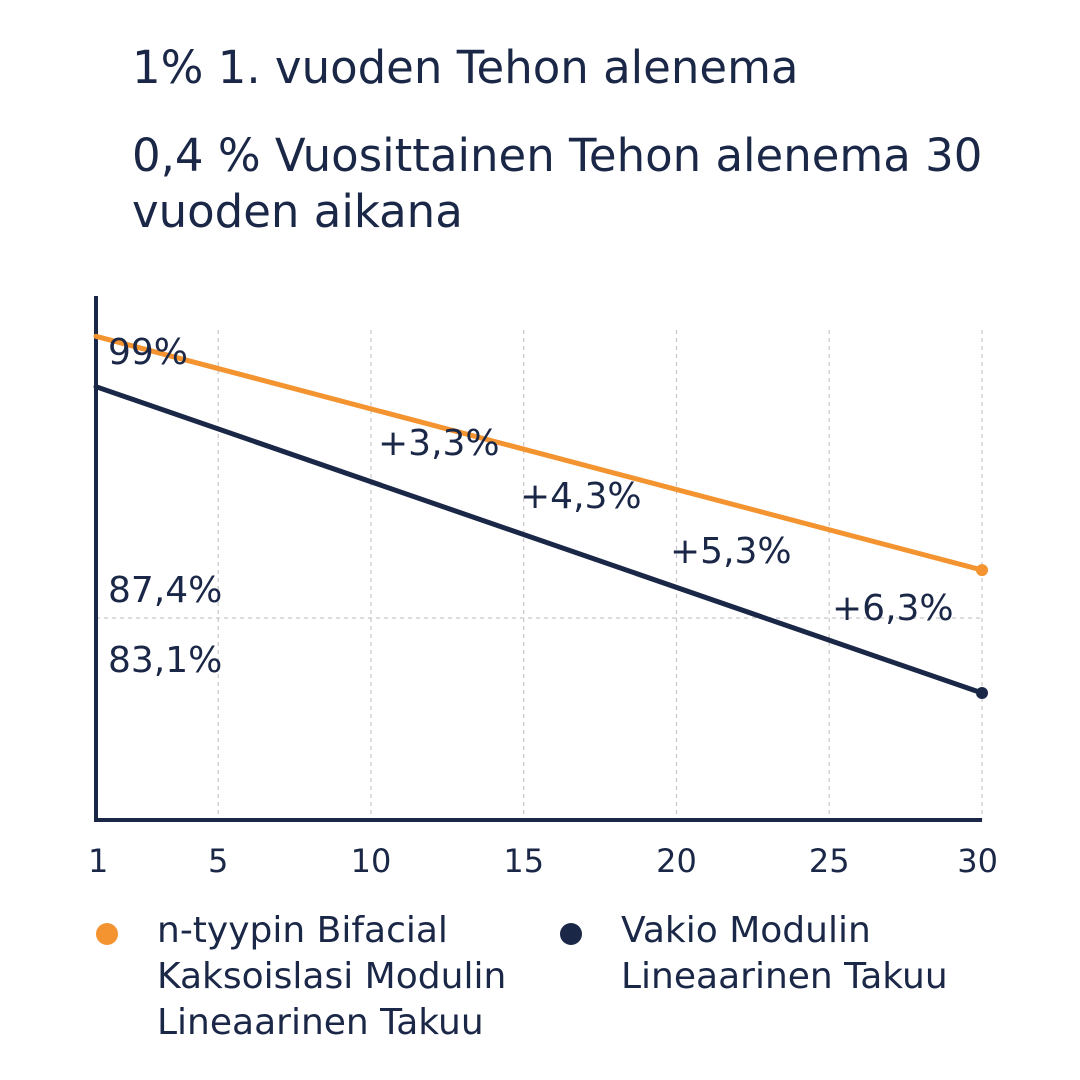 Image resolution: width=1080 pixels, height=1080 pixels. Describe the element at coordinates (676, 861) in the screenshot. I see `x-tick-label-20: 20` at that location.